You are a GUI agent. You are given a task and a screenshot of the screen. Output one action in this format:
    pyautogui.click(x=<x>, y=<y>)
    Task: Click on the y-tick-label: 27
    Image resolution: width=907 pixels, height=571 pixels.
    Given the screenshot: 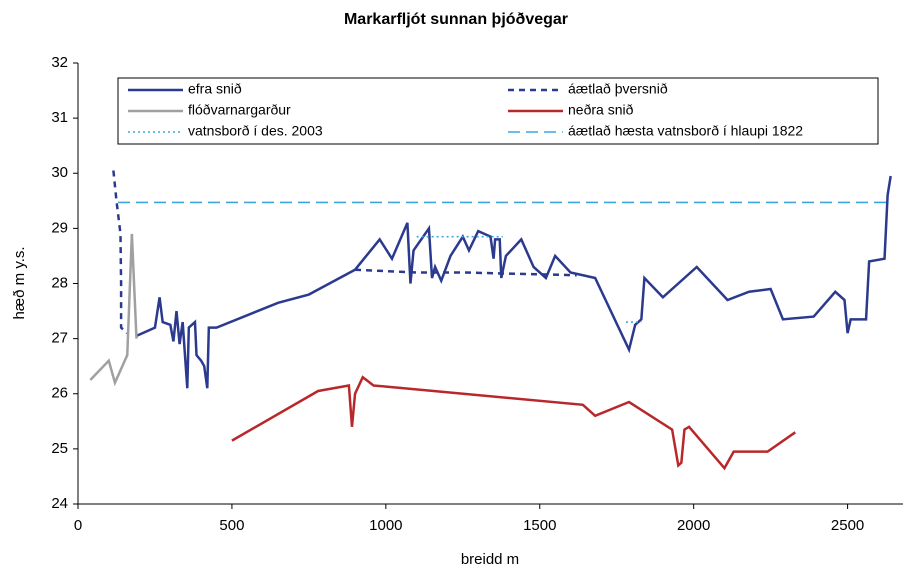 What is the action you would take?
    pyautogui.click(x=59, y=338)
    